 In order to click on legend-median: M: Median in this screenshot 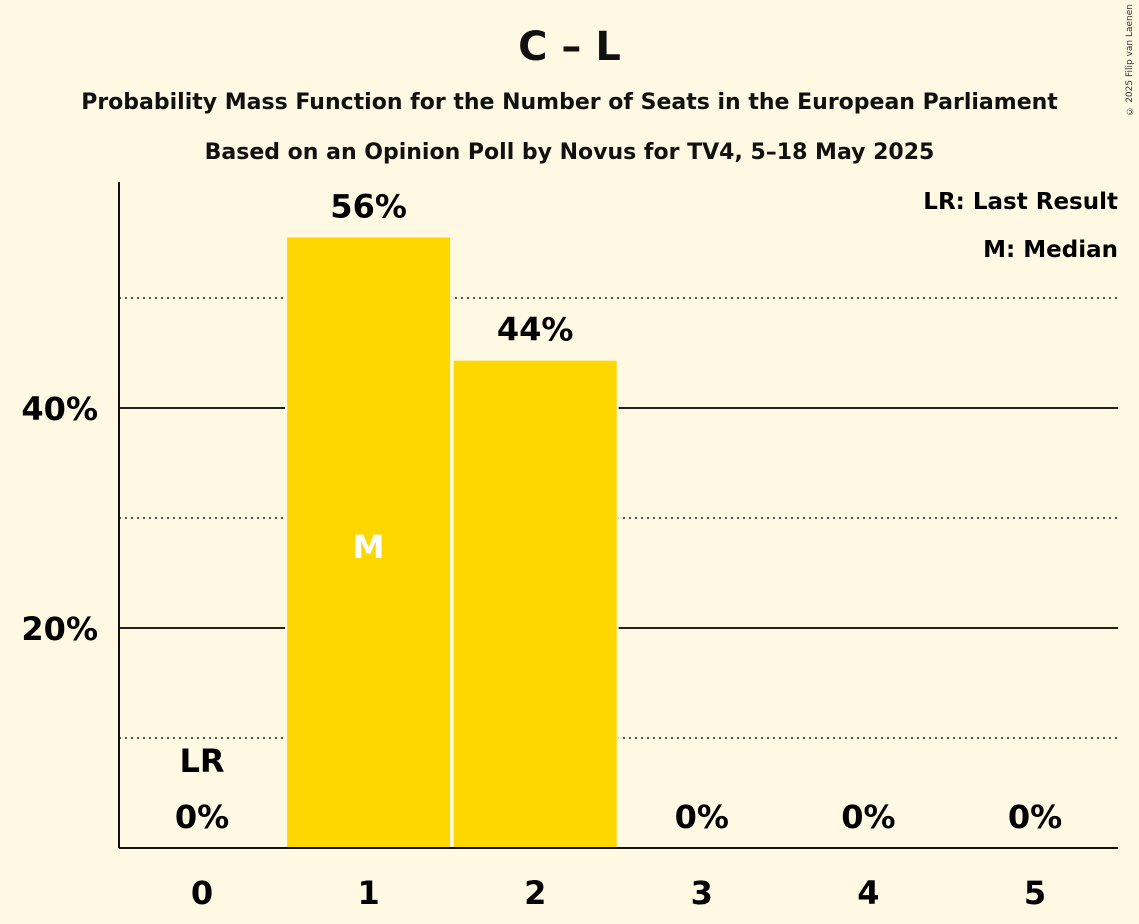, I will do `click(1050, 250)`.